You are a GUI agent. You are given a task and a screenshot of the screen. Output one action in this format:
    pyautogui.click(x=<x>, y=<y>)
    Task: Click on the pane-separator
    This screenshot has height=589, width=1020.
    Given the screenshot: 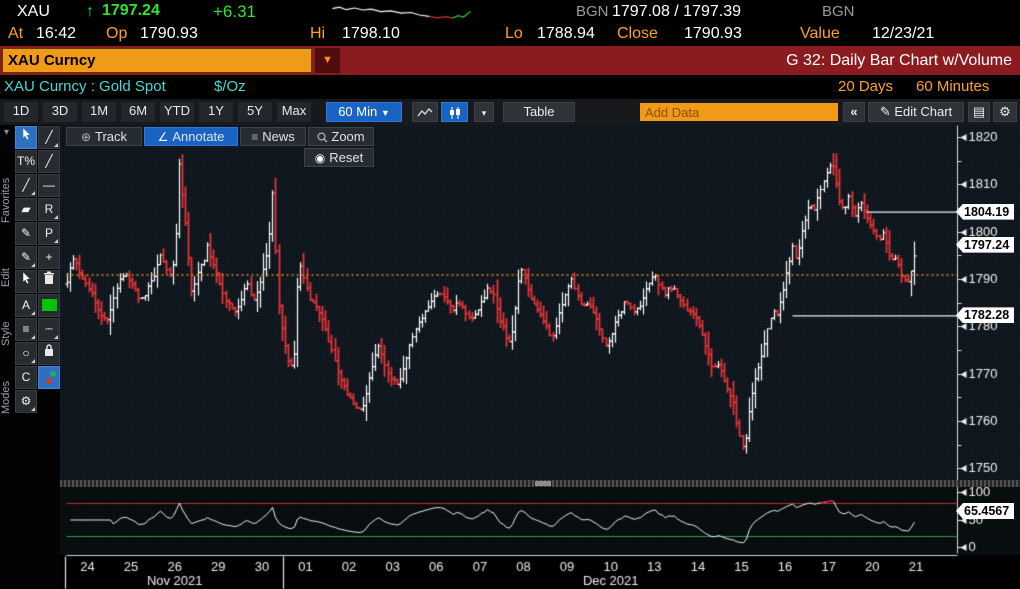 What is the action you would take?
    pyautogui.click(x=540, y=483)
    